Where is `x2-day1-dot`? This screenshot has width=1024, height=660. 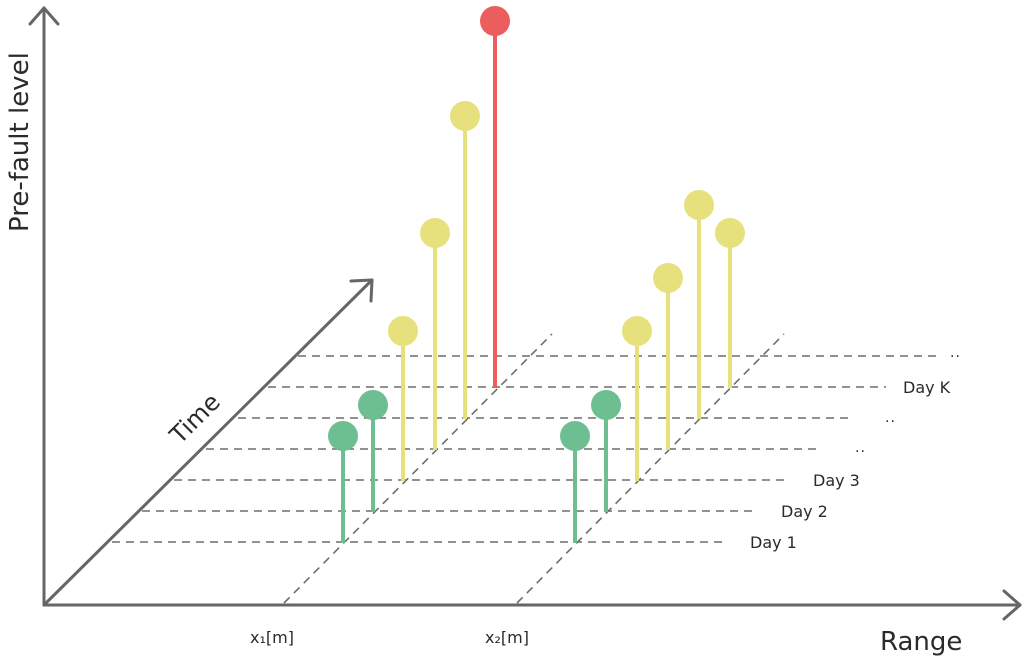
x2-day1-dot is located at coordinates (575, 436).